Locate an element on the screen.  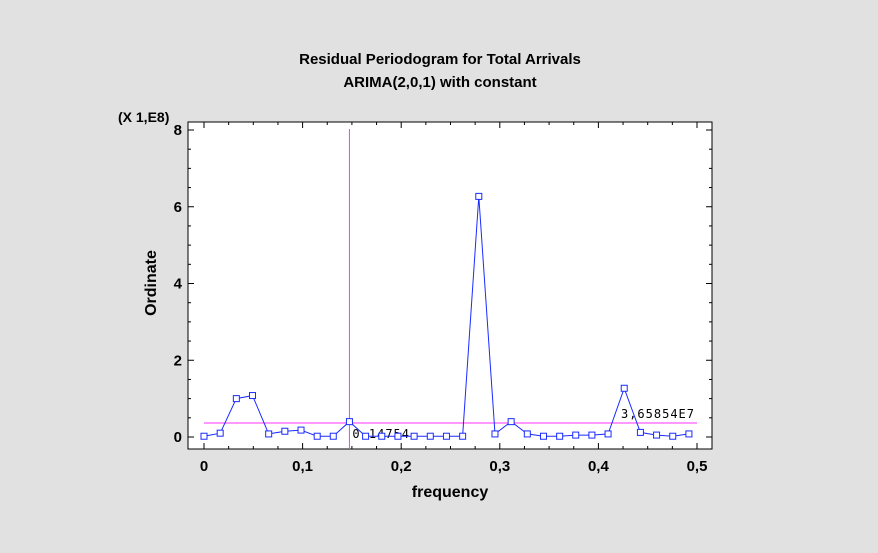
y-tick-label: 8 is located at coordinates (178, 130).